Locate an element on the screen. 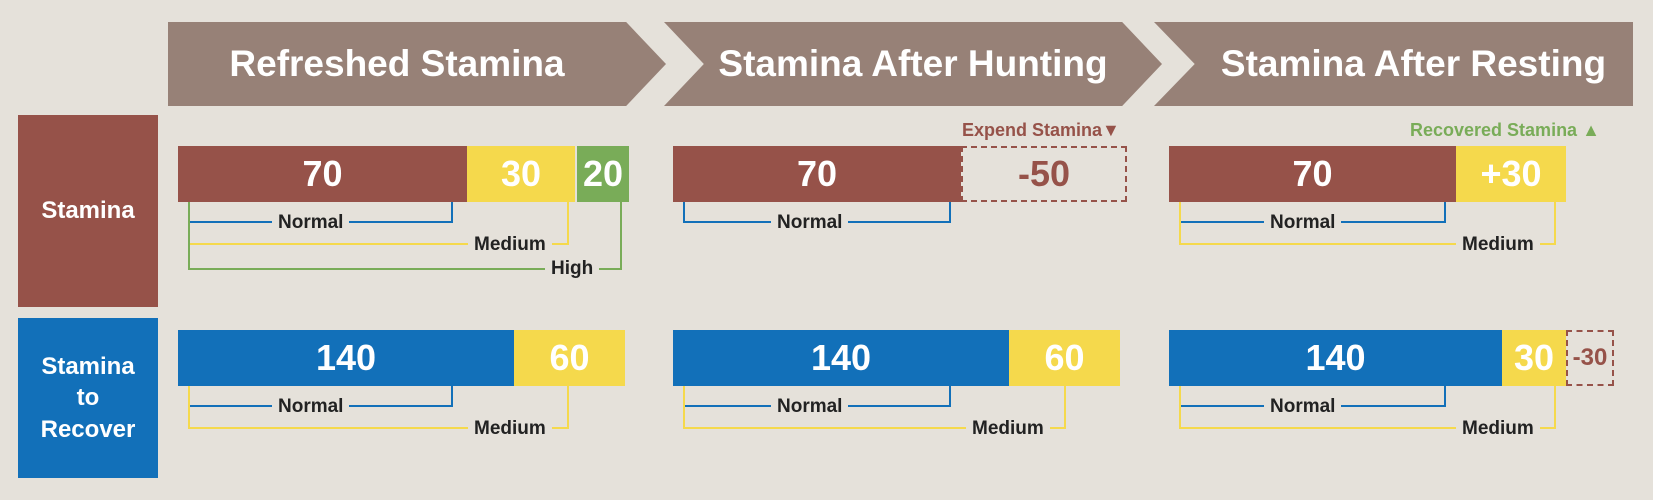 The height and width of the screenshot is (500, 1653). stamina-refreshed-medium-value: 30 is located at coordinates (521, 173).